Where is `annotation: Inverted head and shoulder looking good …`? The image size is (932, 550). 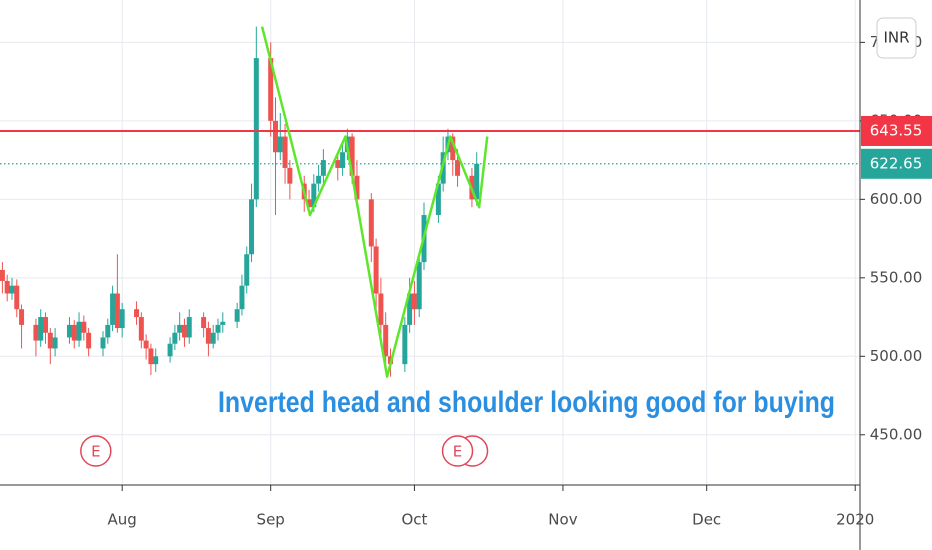 annotation: Inverted head and shoulder looking good … is located at coordinates (526, 402).